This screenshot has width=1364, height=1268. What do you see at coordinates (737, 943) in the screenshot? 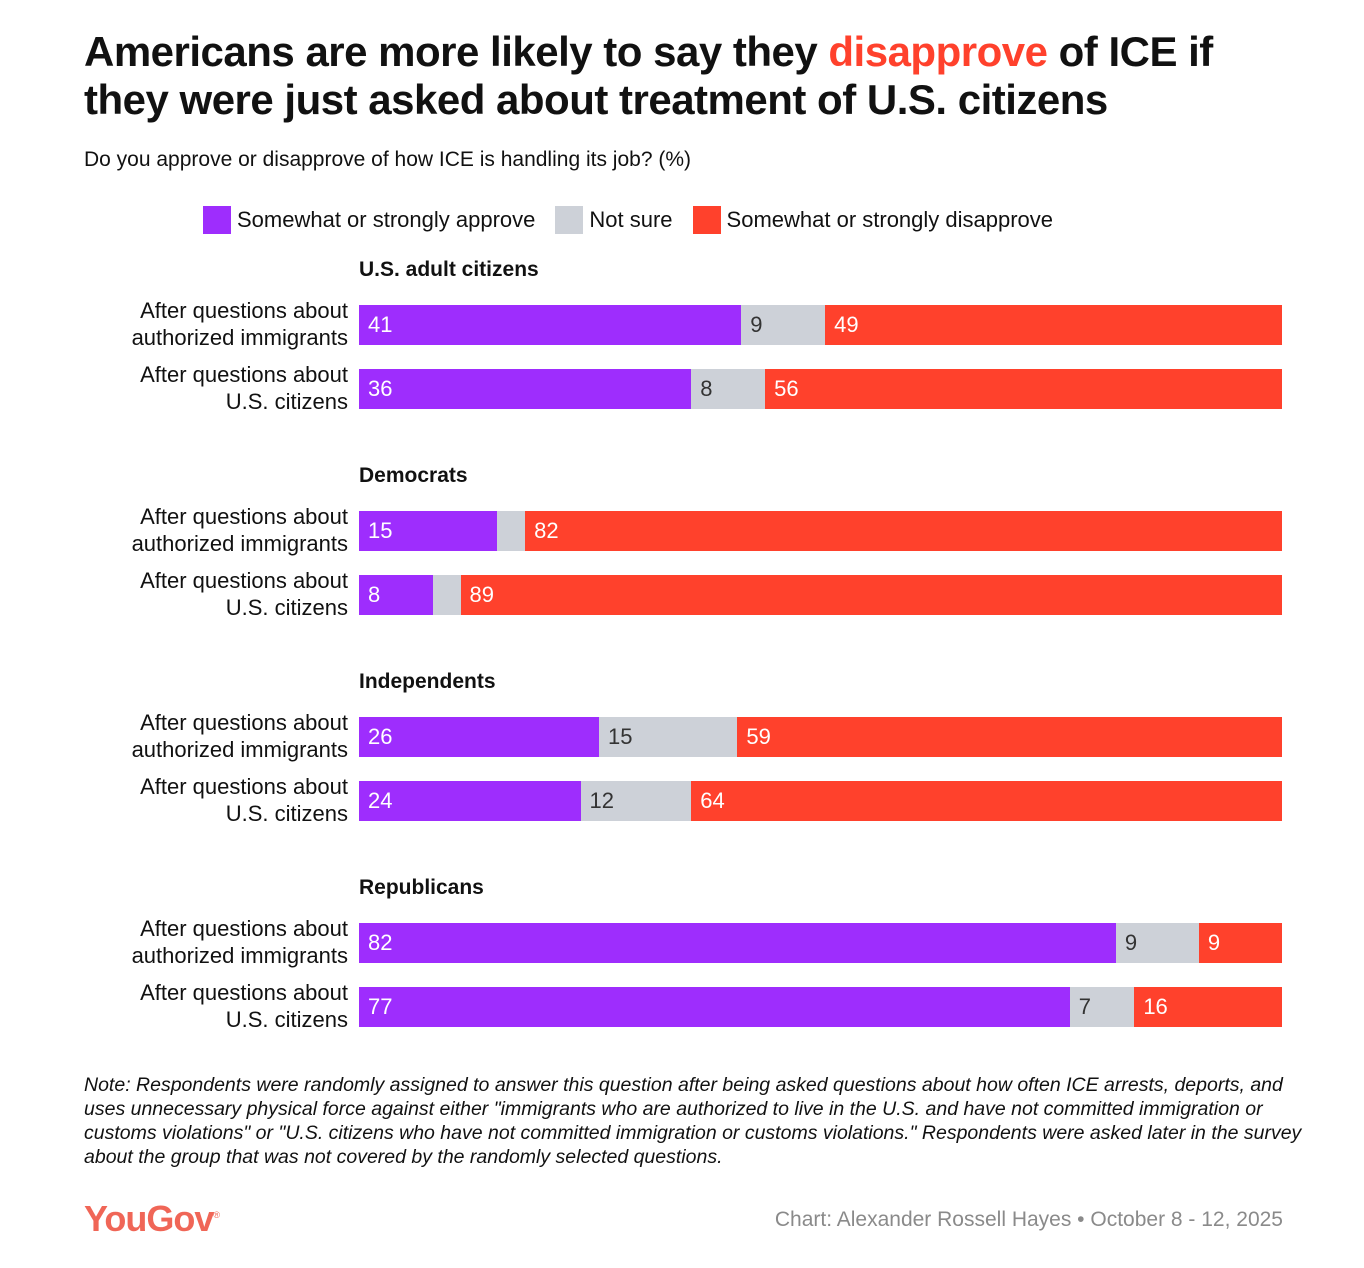
I see `bar-segment-approve: 82` at bounding box center [737, 943].